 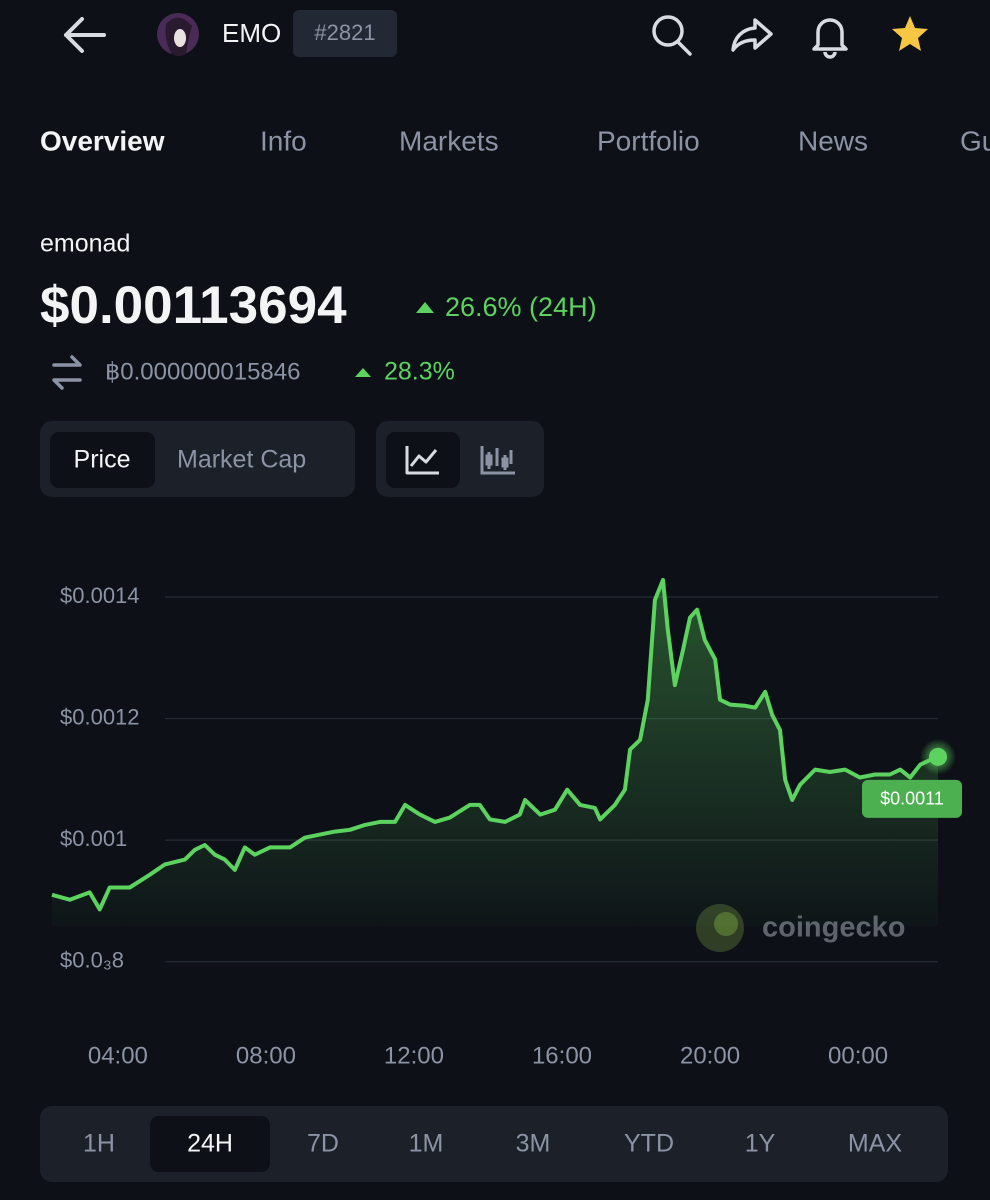 I want to click on tab-active: Overview, so click(x=102, y=140).